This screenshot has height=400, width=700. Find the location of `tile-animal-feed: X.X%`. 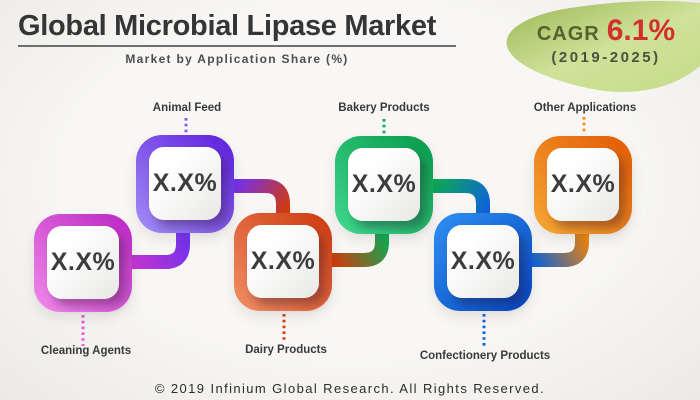

tile-animal-feed: X.X% is located at coordinates (185, 184).